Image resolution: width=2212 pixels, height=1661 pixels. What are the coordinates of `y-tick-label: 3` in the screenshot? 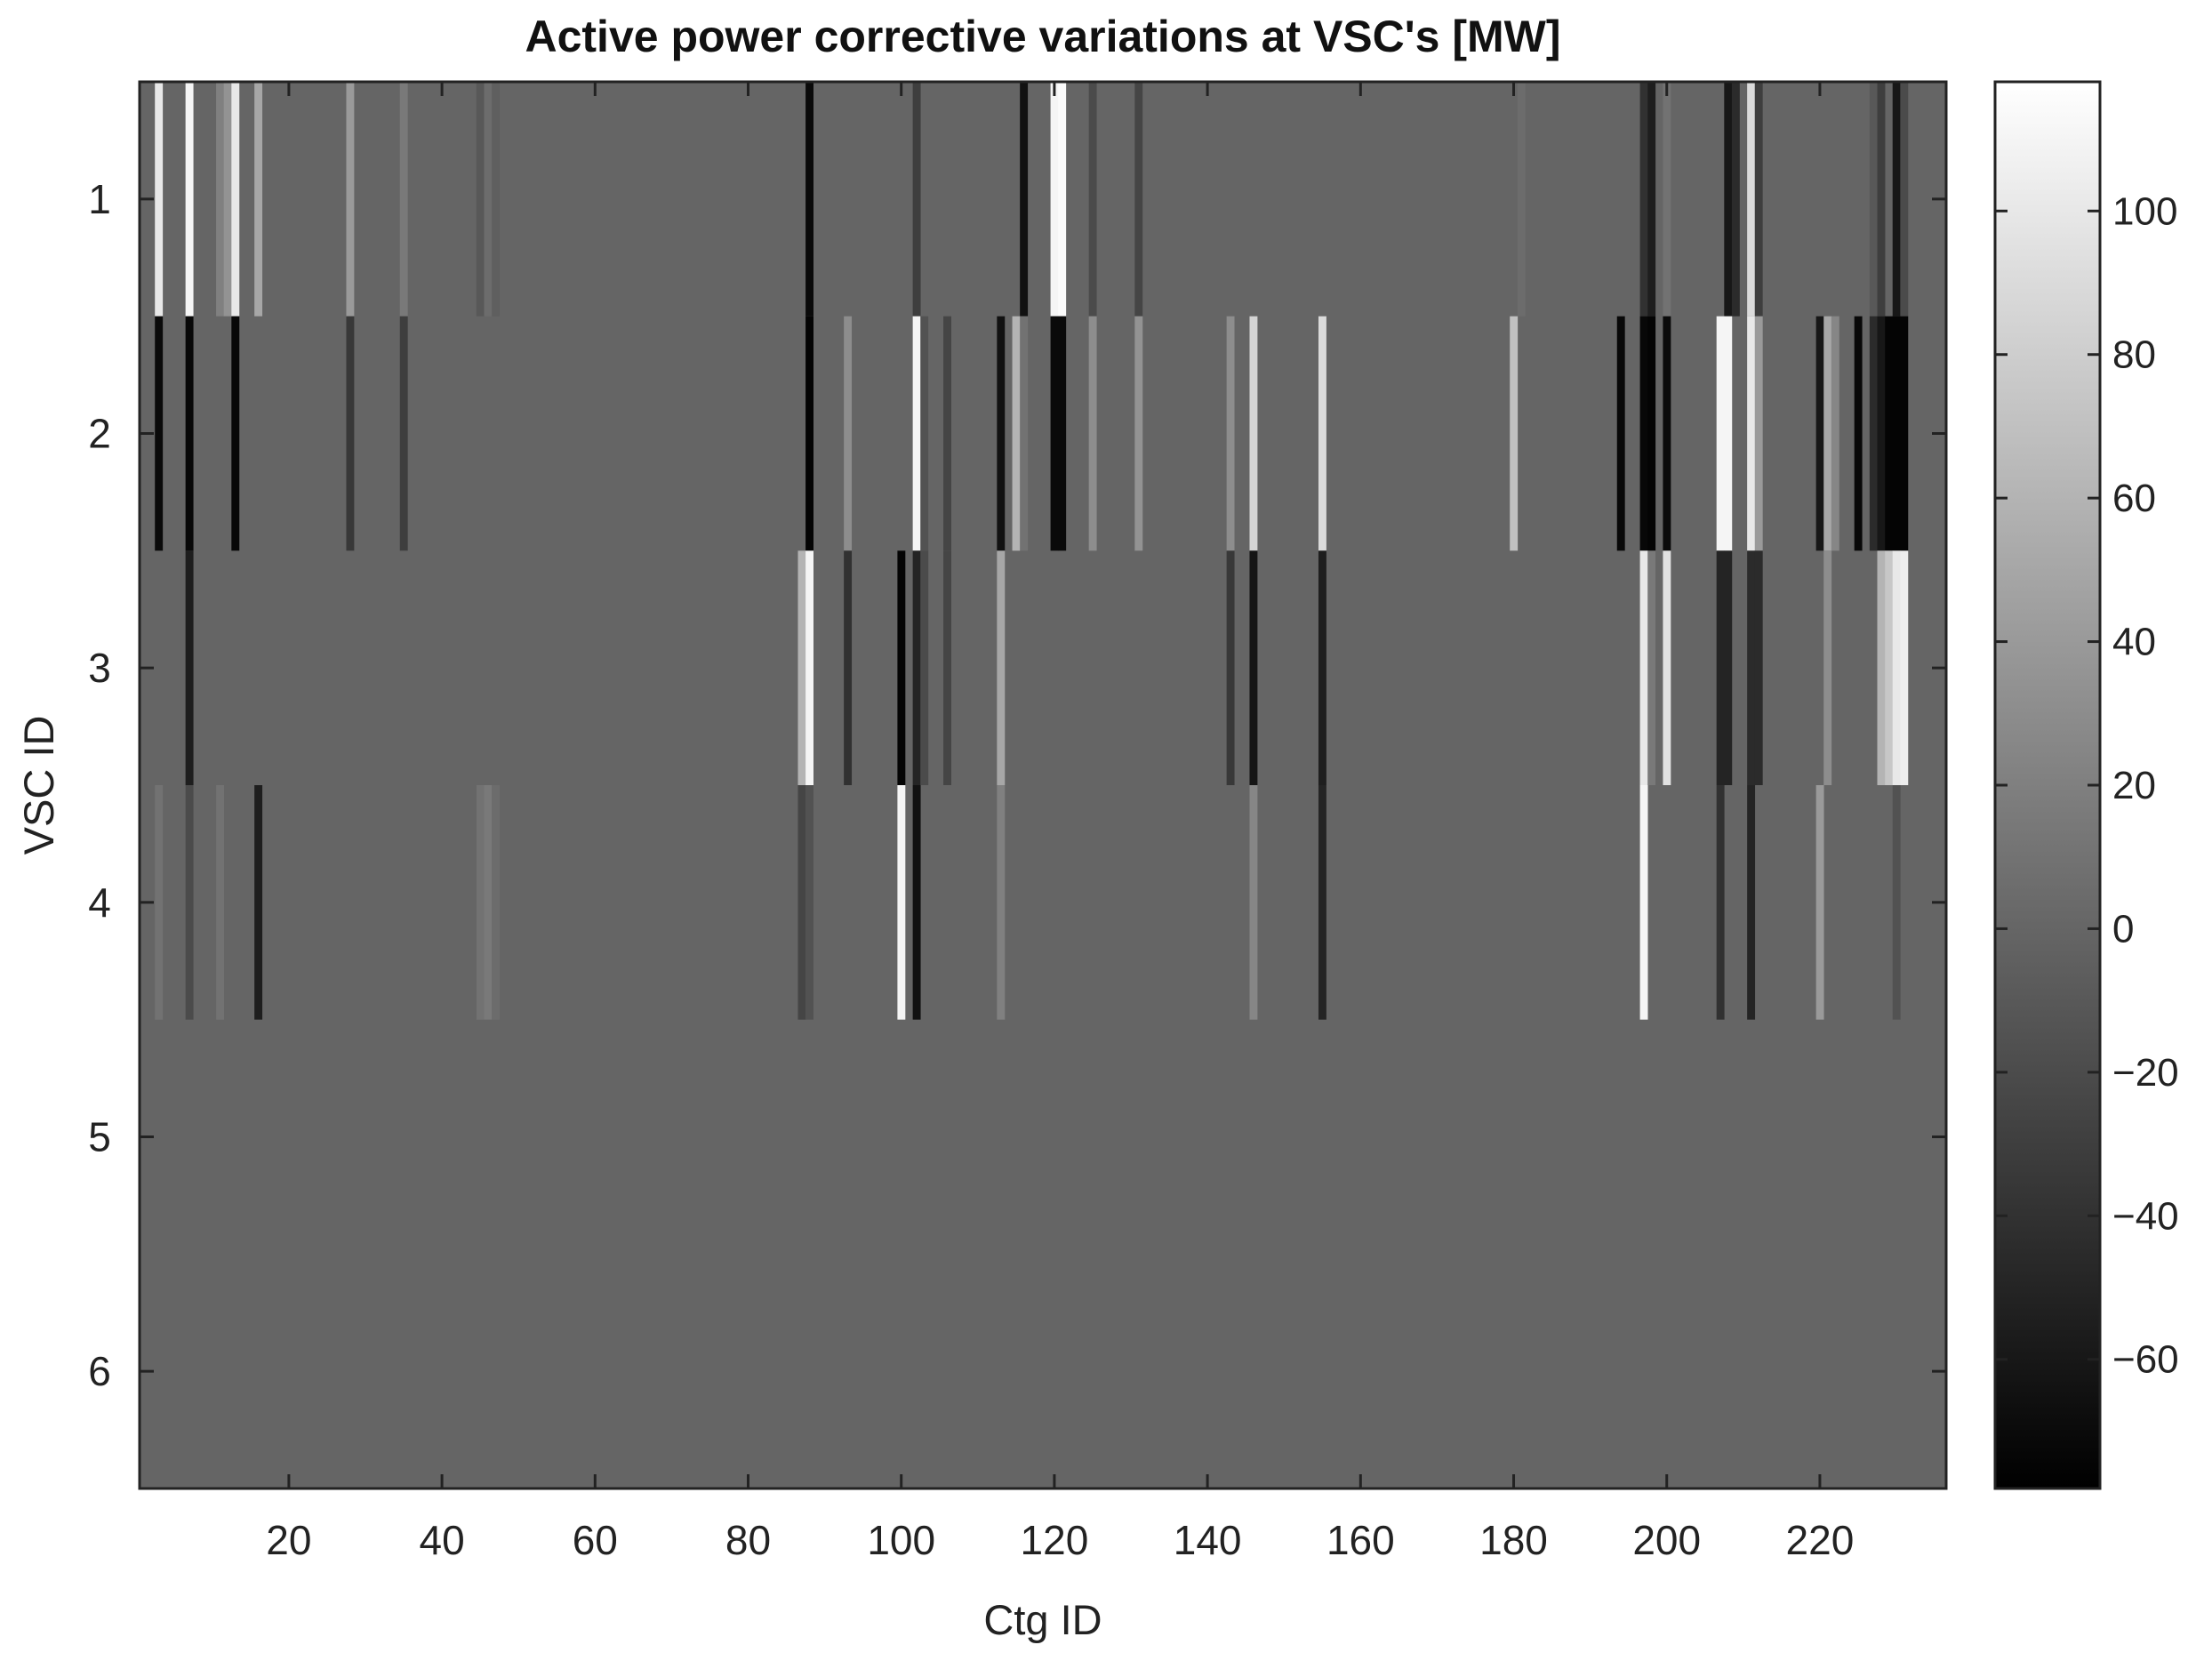 It's located at (99, 668).